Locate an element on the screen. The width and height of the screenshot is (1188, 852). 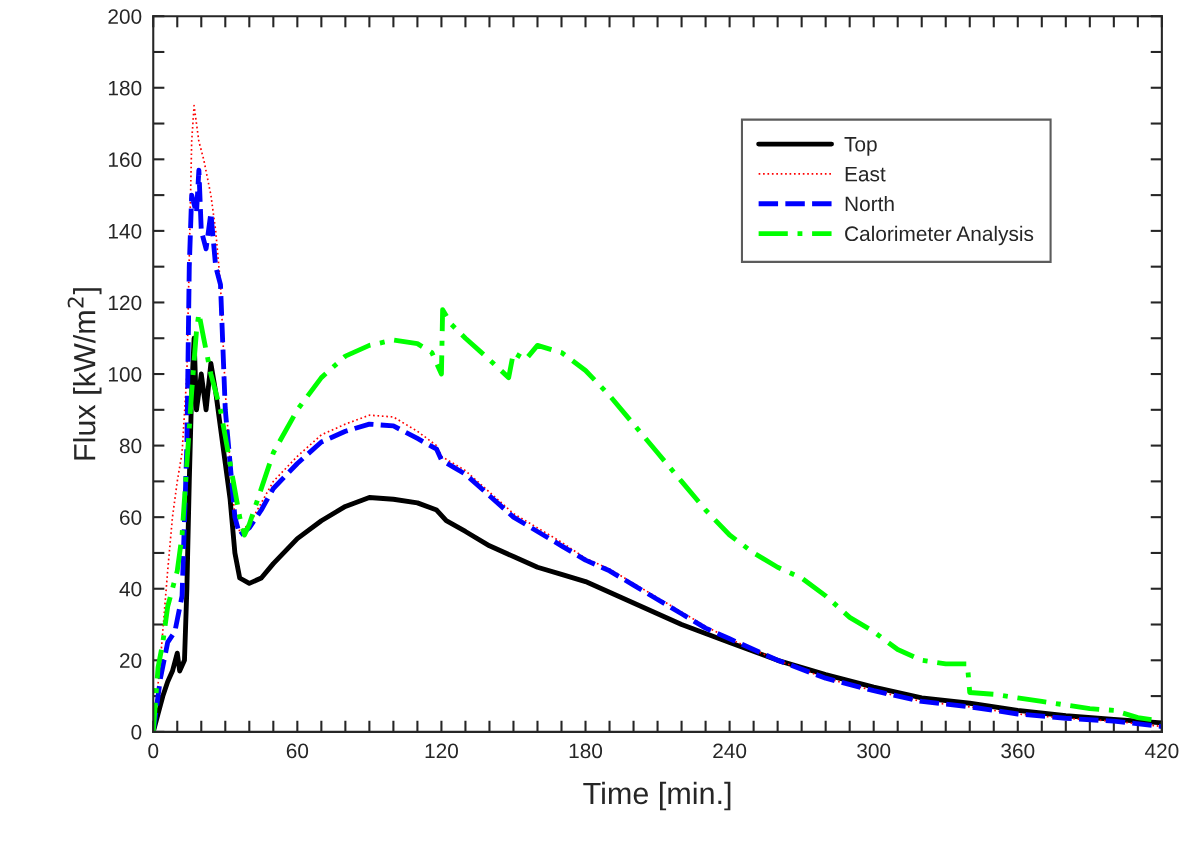
x-axis-title: Time [min.] is located at coordinates (657, 796).